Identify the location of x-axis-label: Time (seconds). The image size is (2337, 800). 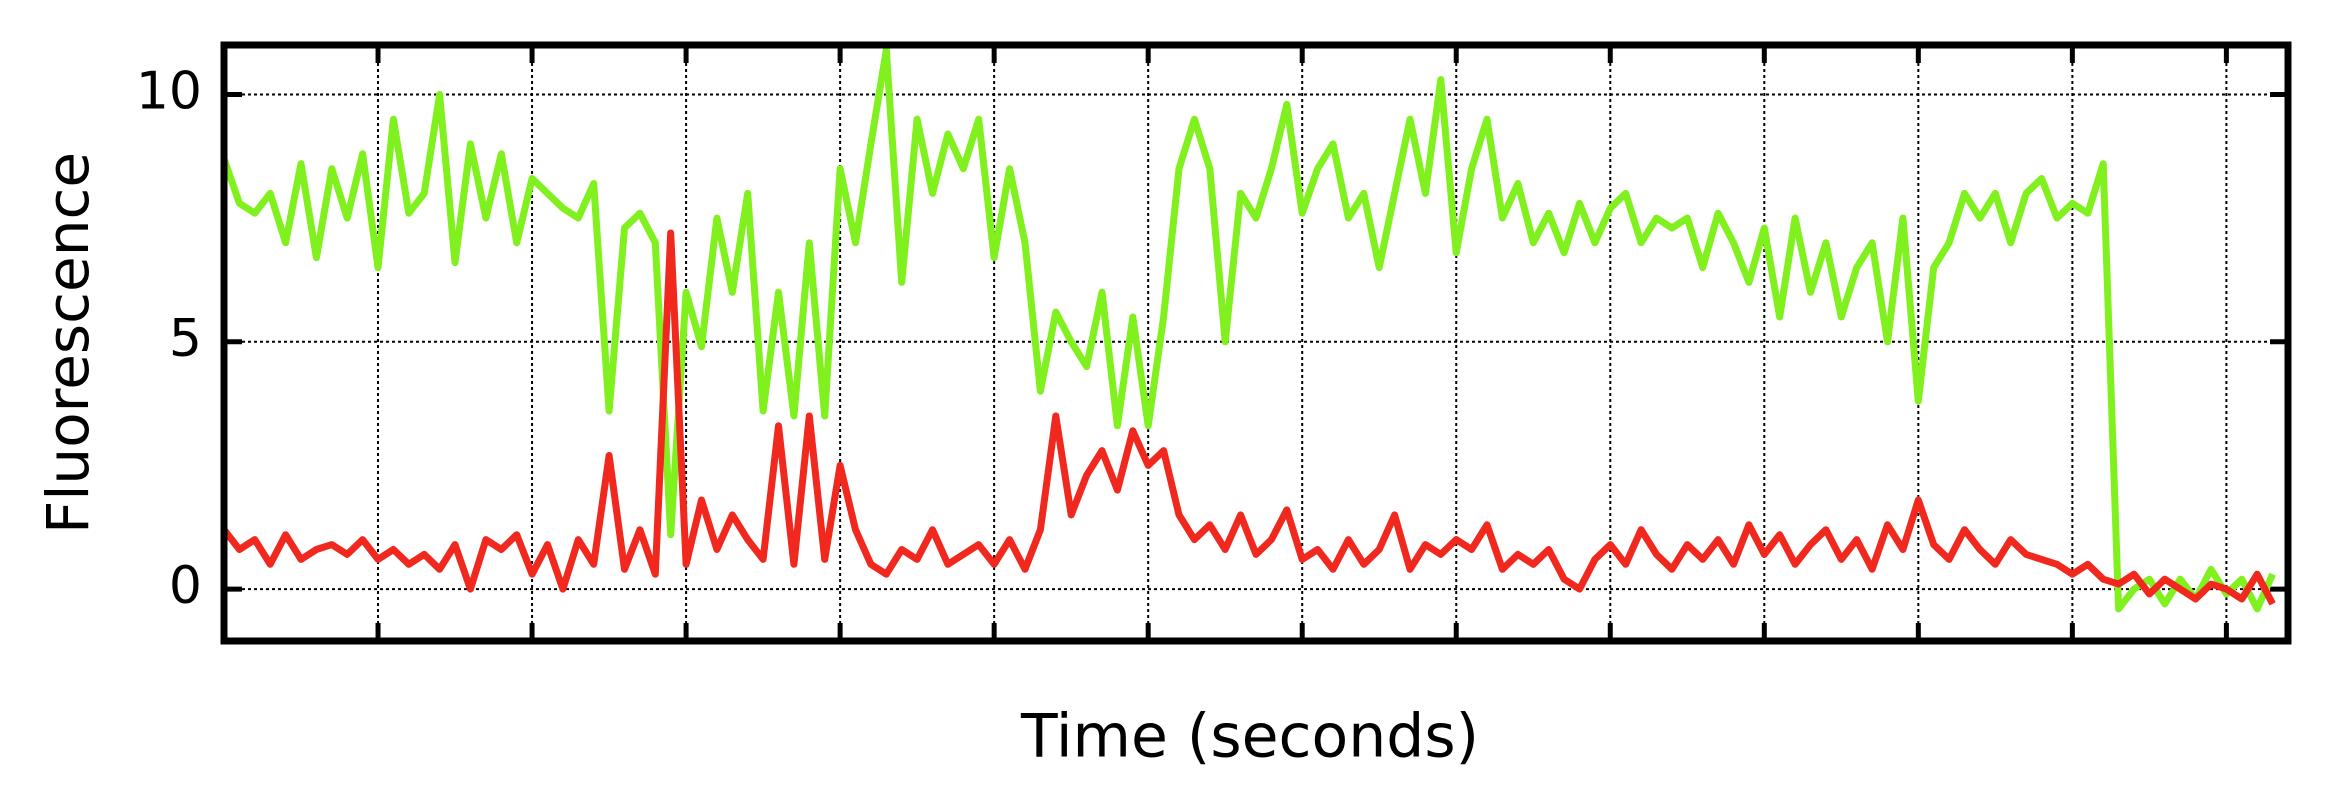
(1249, 737).